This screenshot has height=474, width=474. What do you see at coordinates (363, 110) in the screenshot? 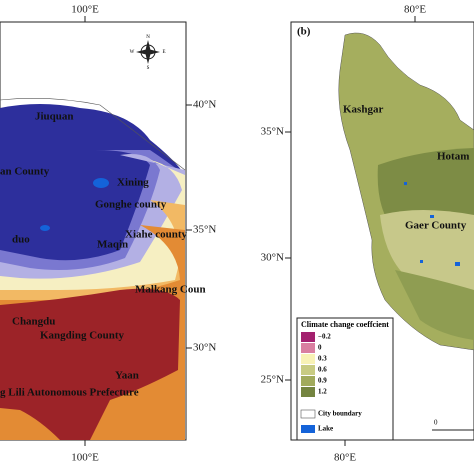
I see `place-label: Kashgar` at bounding box center [363, 110].